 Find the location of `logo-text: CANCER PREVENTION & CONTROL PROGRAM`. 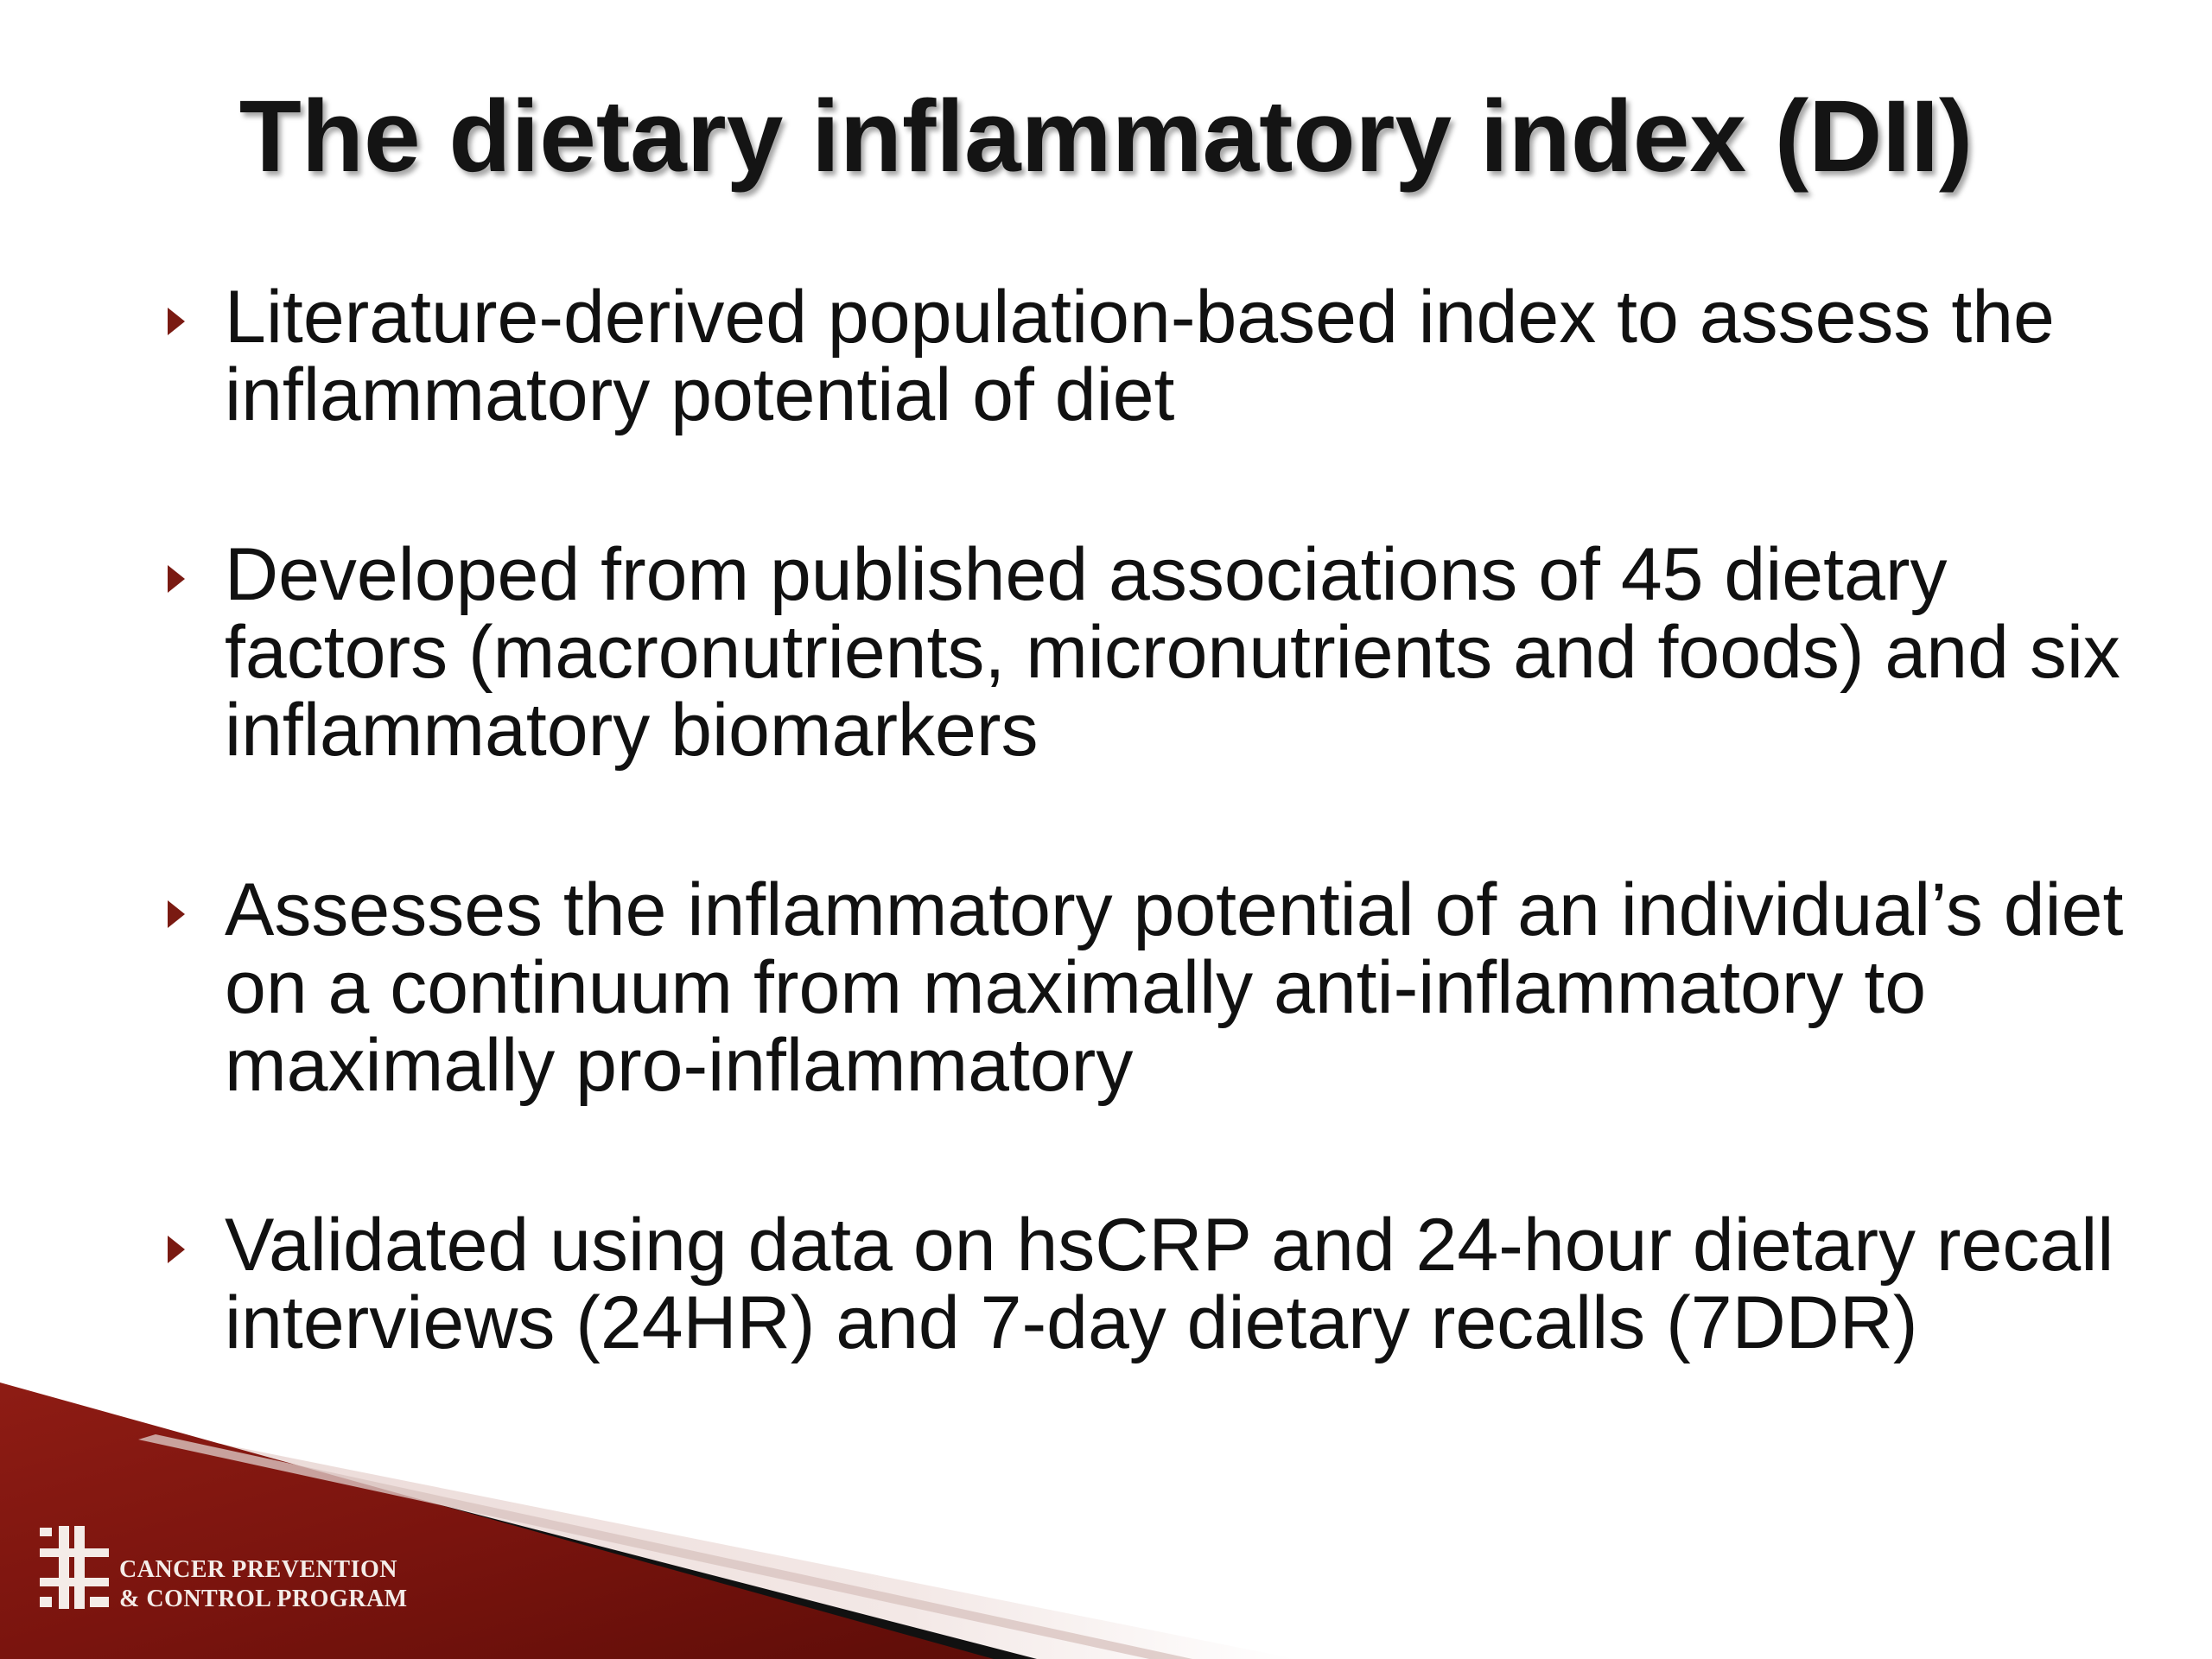

logo-text: CANCER PREVENTION & CONTROL PROGRAM is located at coordinates (263, 1584).